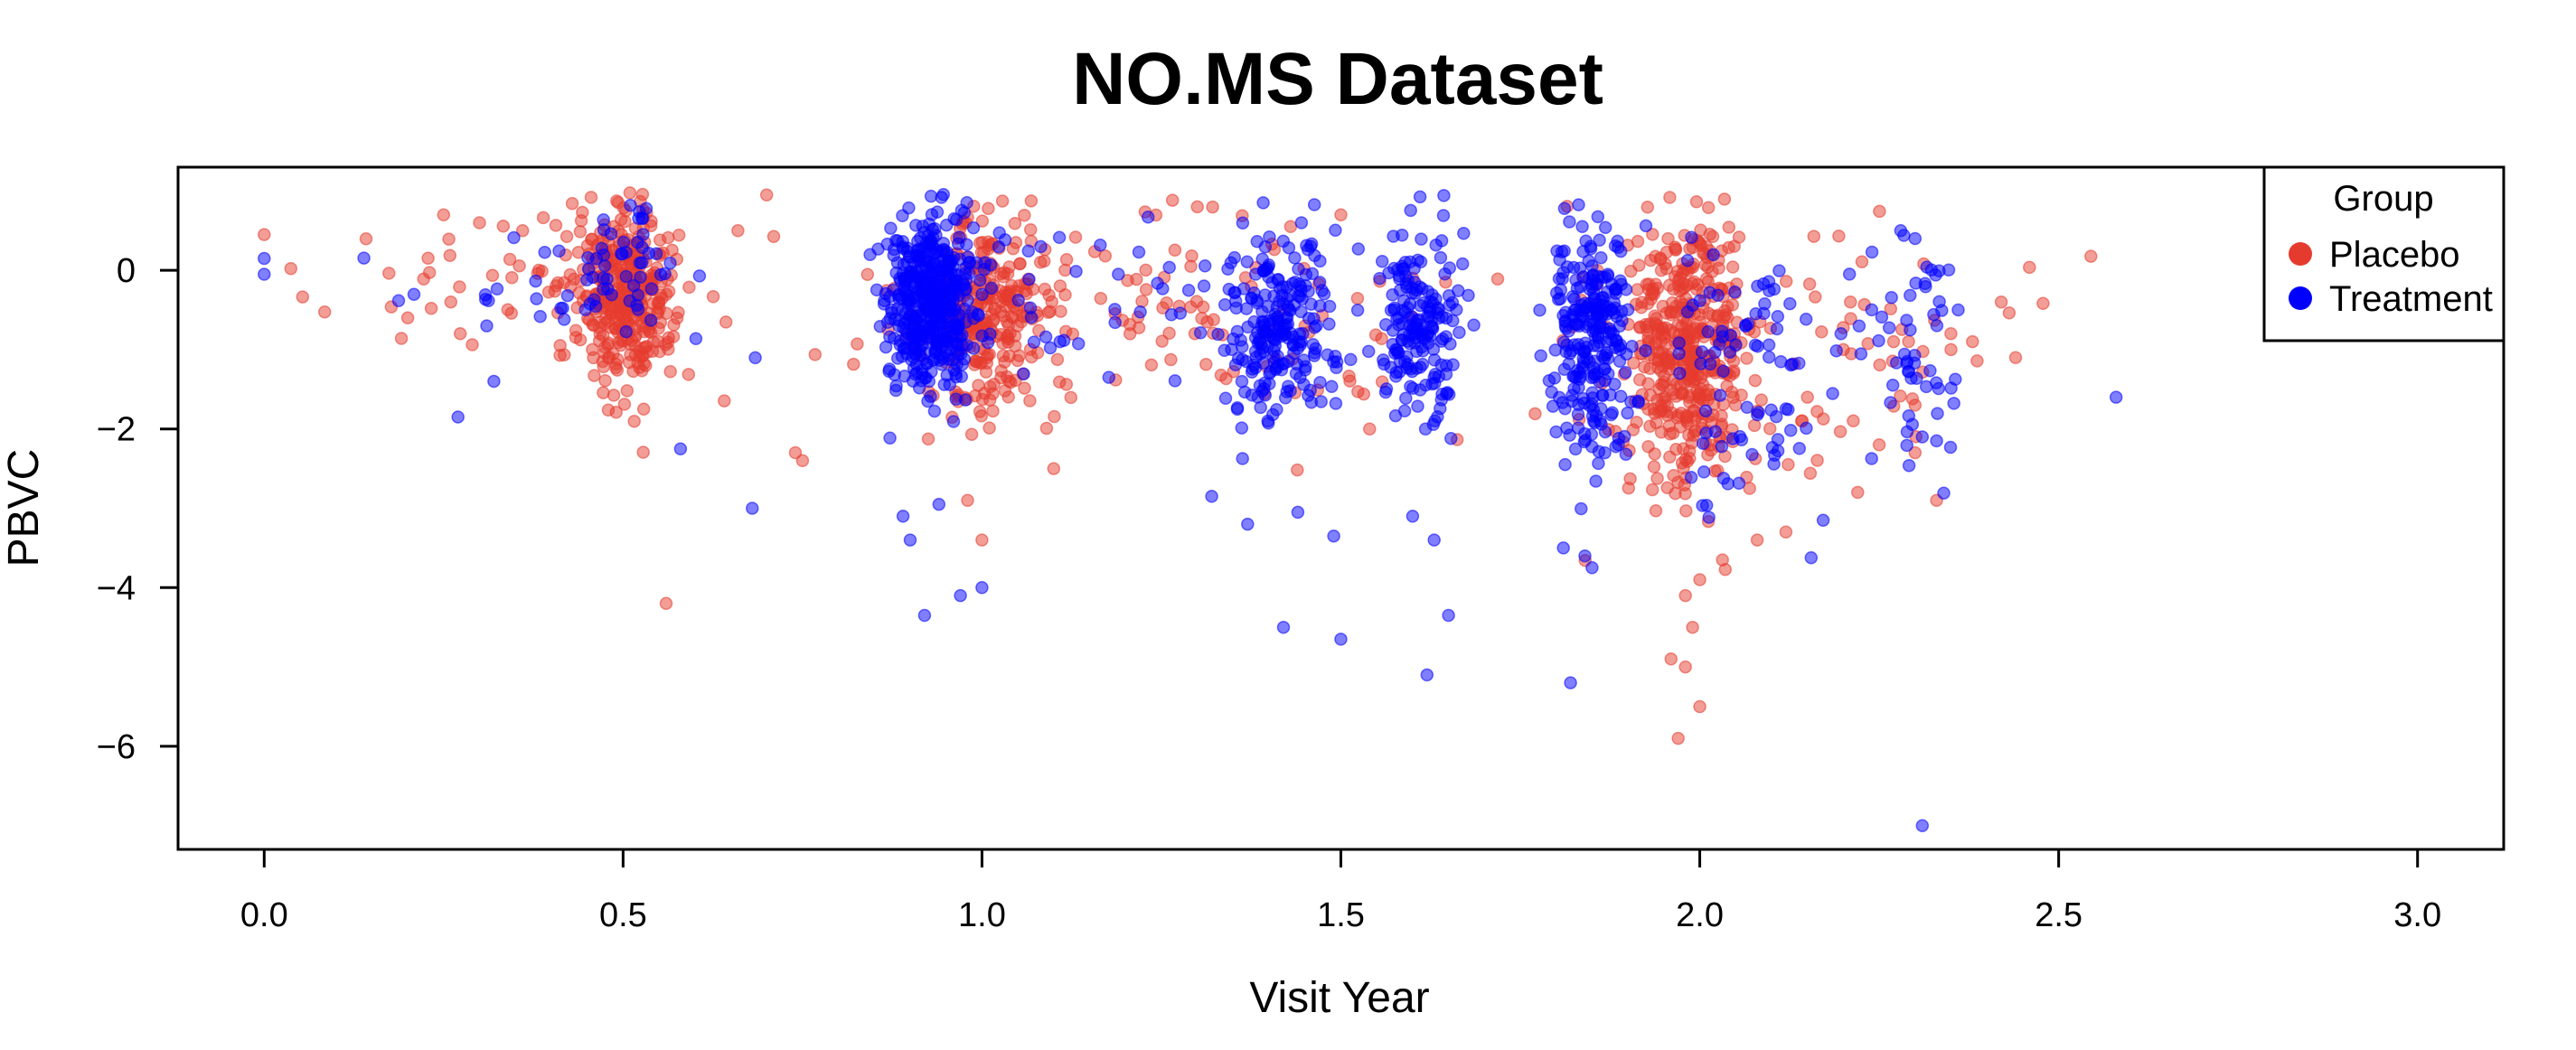 The image size is (2576, 1050). Describe the element at coordinates (1339, 998) in the screenshot. I see `x-axis-label: Visit Year` at that location.